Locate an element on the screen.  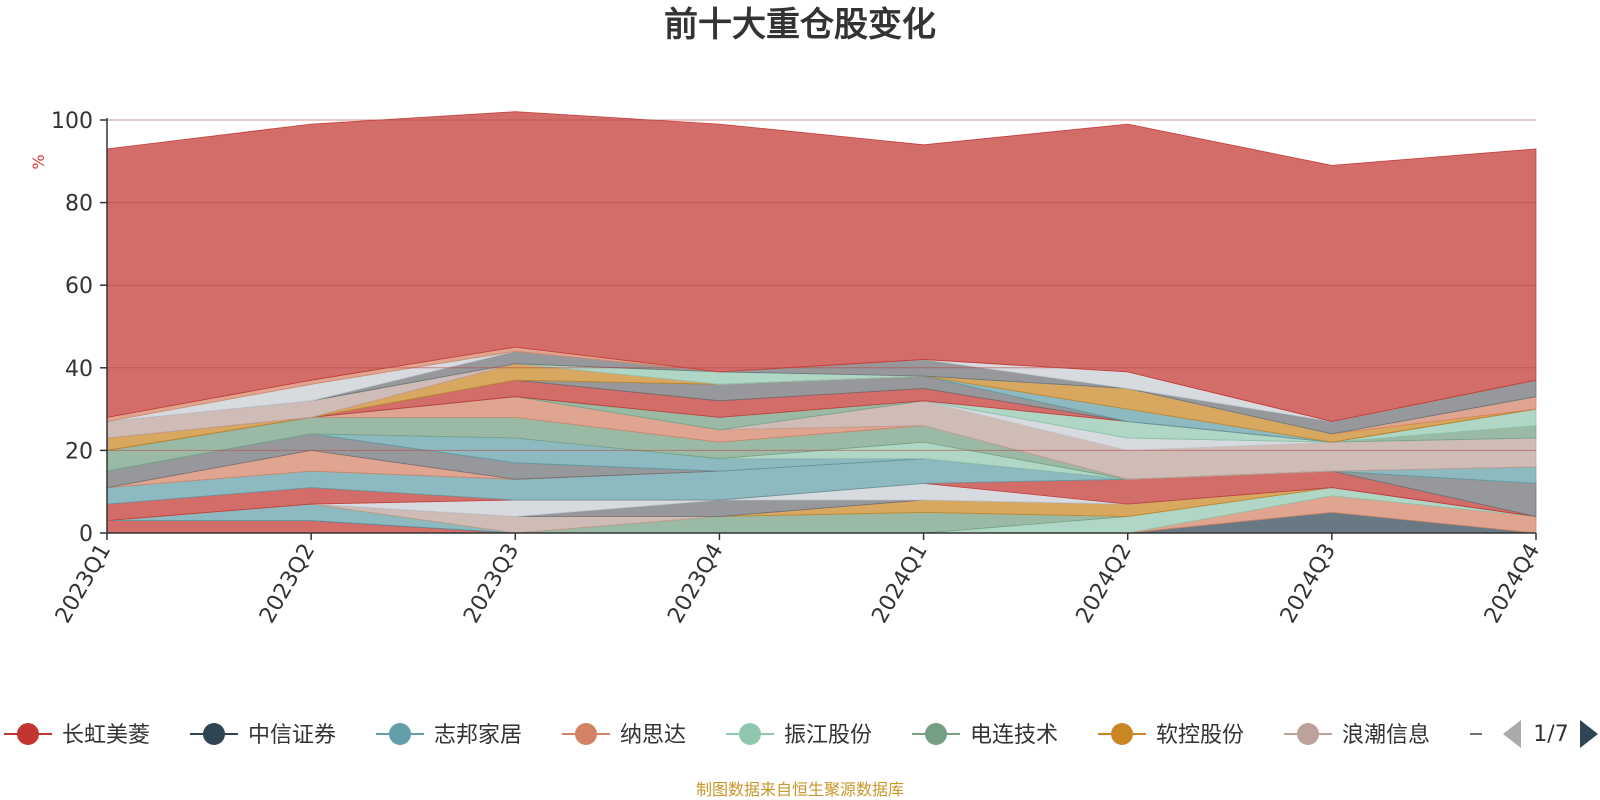
y-tick-label-0: 0 is located at coordinates (86, 534).